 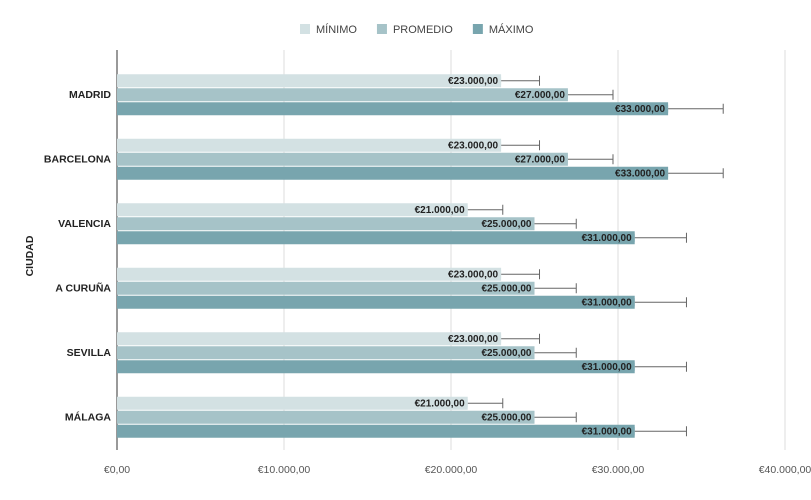 I want to click on x-tick-label: €30.000,00, so click(x=618, y=470).